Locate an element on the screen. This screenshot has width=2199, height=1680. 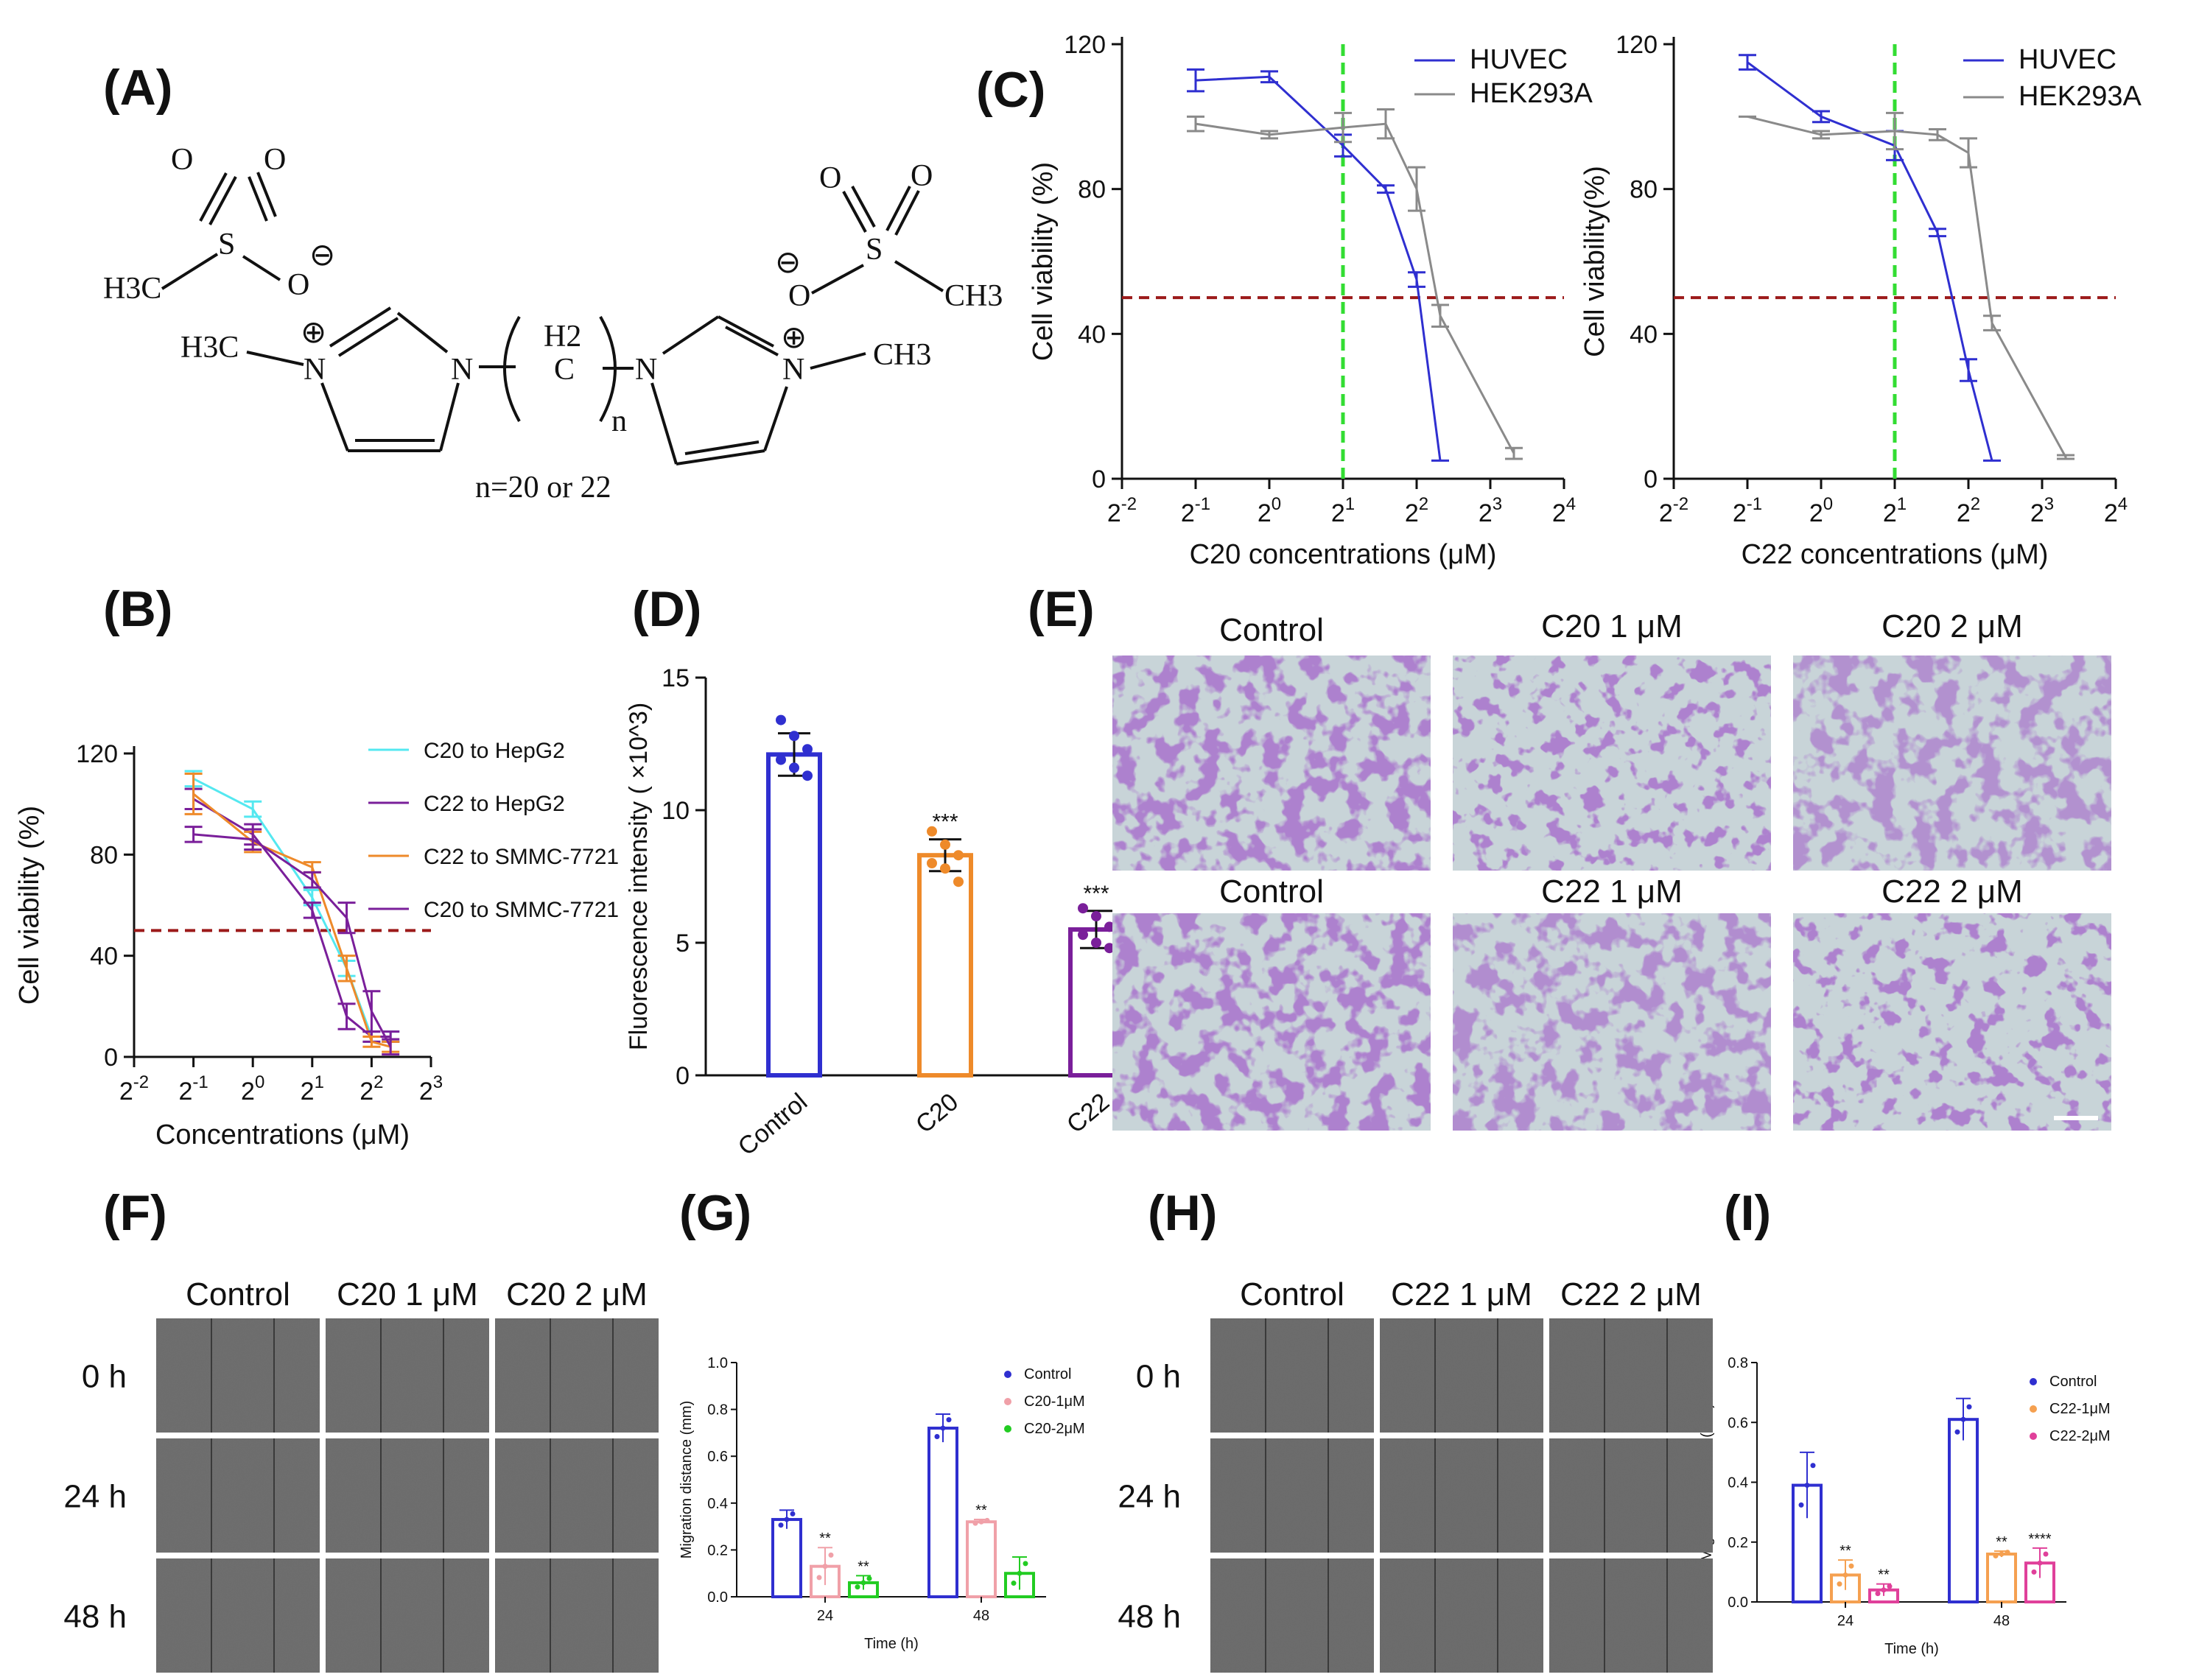
atom-o1: O is located at coordinates (182, 160).